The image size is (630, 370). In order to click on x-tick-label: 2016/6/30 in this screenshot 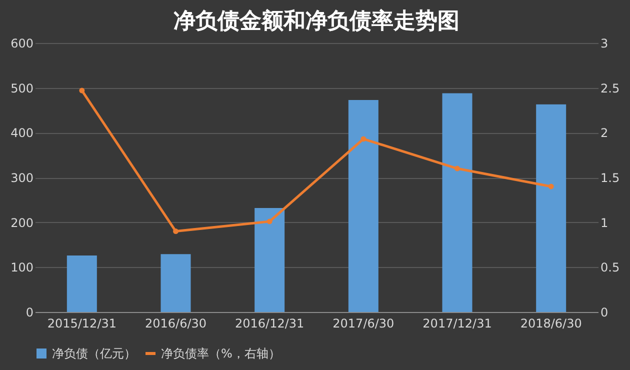, I will do `click(175, 323)`.